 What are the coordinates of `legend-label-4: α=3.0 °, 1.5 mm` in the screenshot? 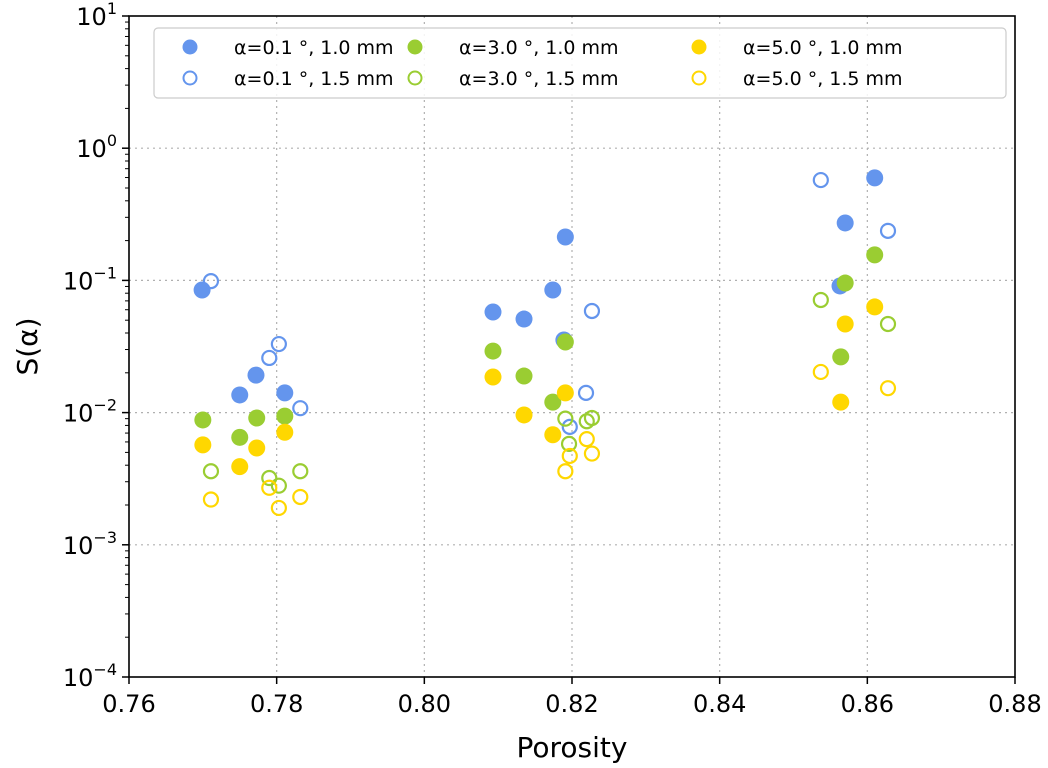 It's located at (539, 79).